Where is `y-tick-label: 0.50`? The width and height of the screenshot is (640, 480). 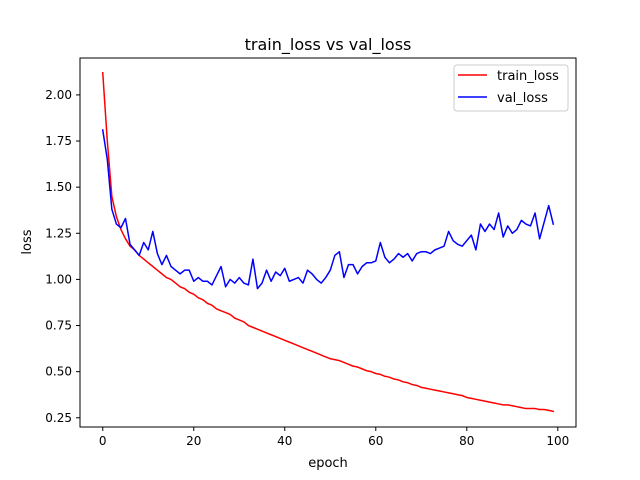 y-tick-label: 0.50 is located at coordinates (58, 372).